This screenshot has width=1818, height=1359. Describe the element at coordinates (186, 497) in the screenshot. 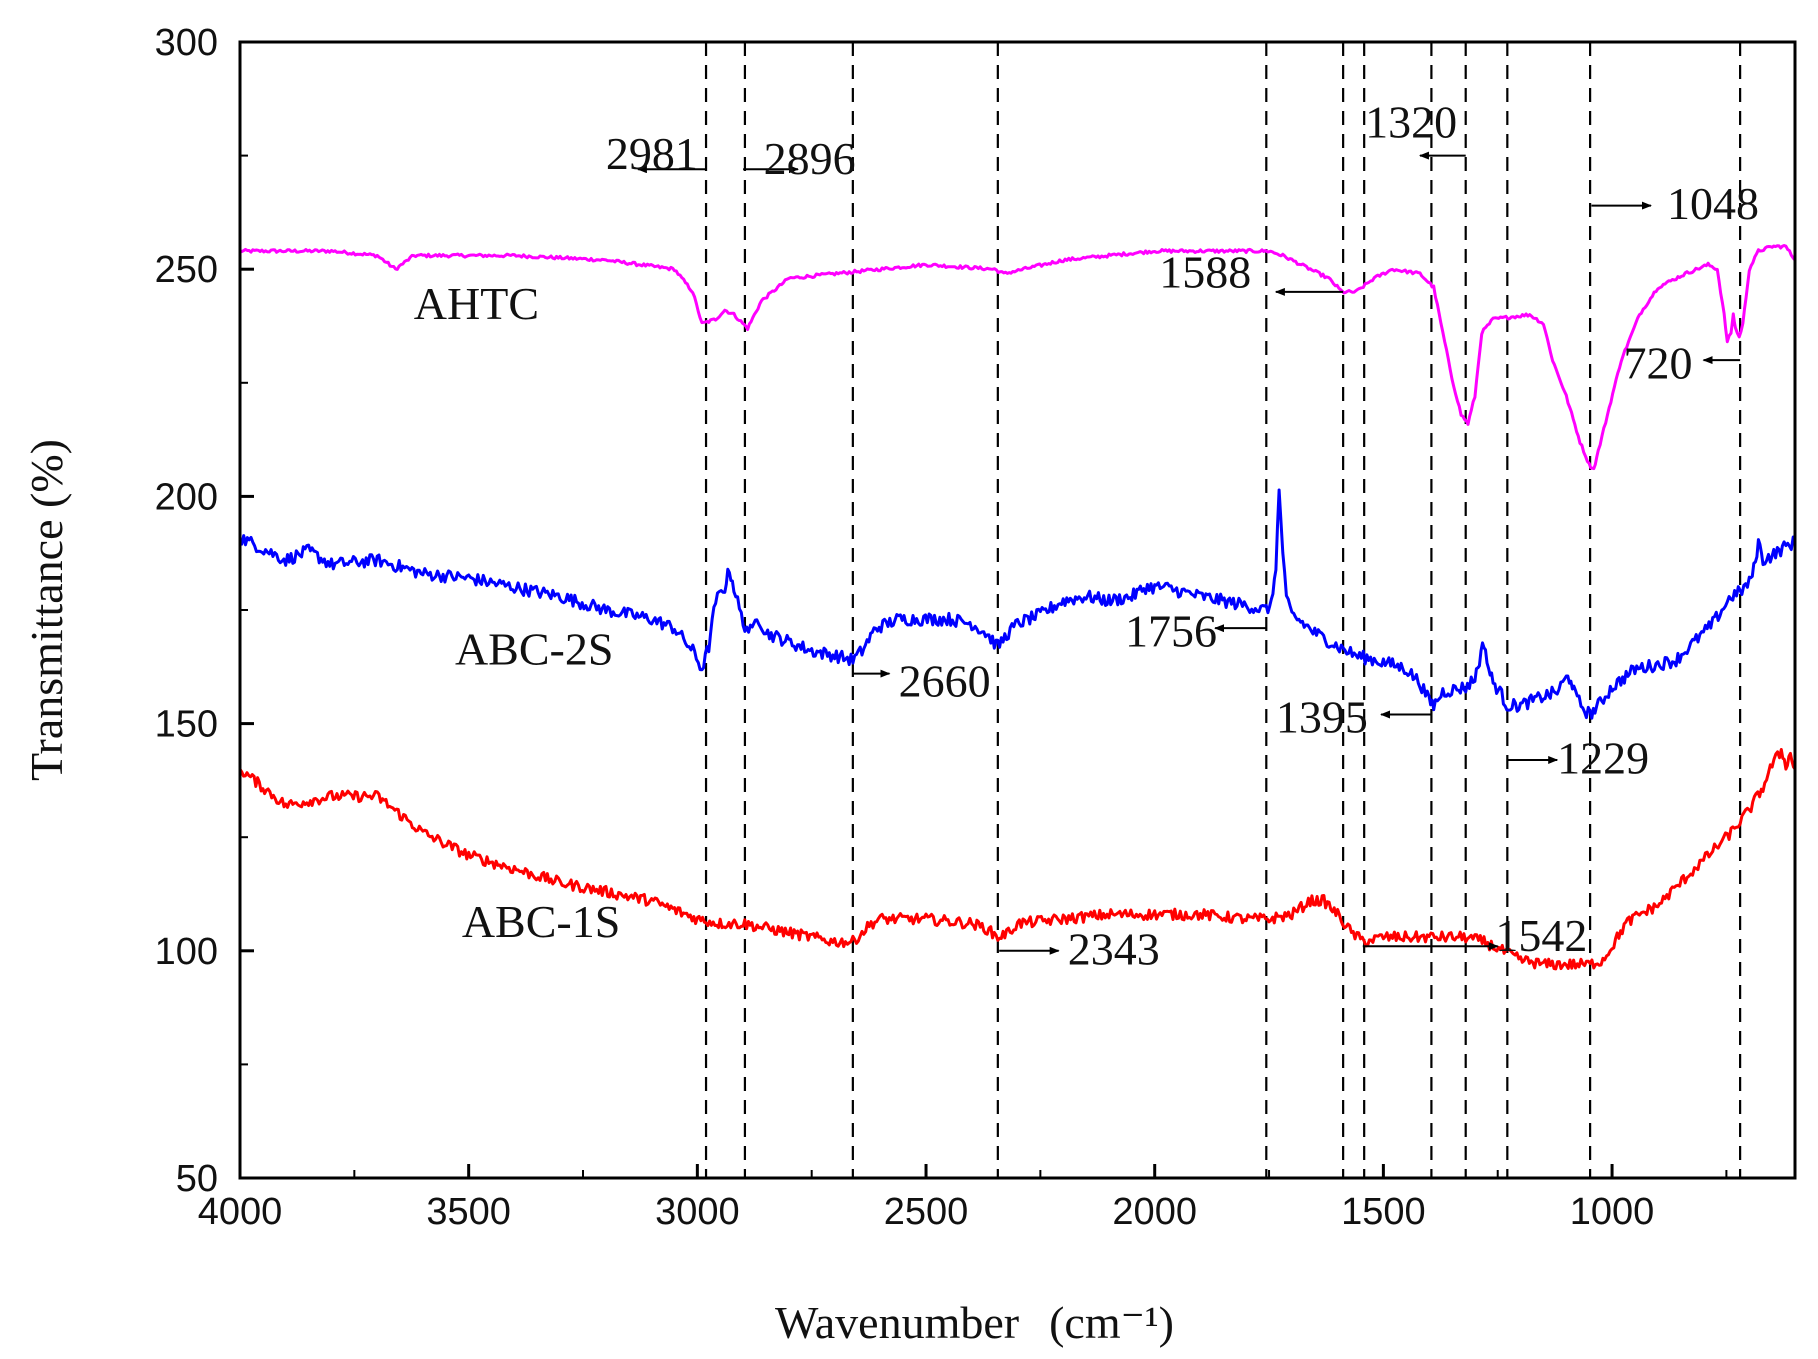

I see `y-tick-label: 200` at that location.